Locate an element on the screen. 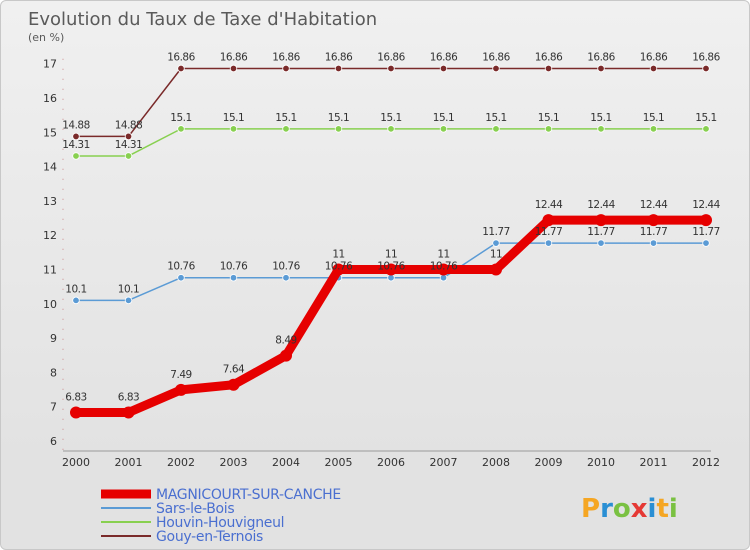 This screenshot has height=550, width=750. y-tick-label: 7 is located at coordinates (53, 407).